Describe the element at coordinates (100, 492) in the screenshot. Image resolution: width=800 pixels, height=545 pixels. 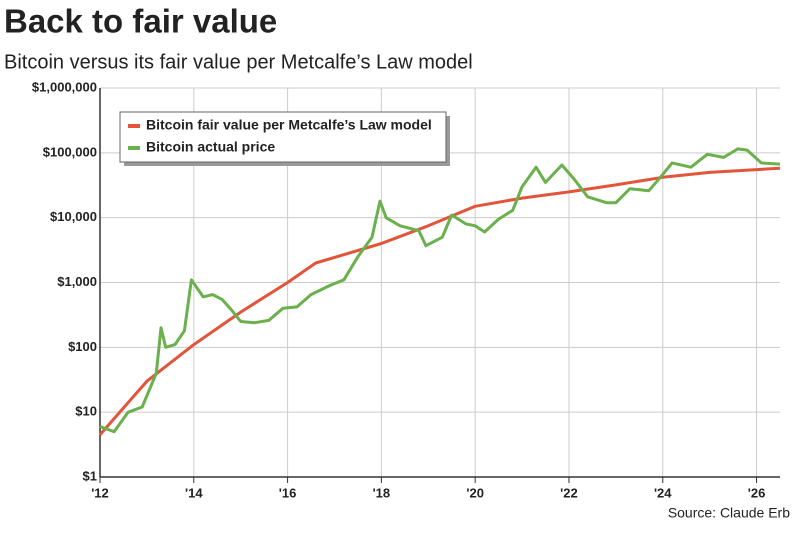
I see `x-tick-label: '12` at that location.